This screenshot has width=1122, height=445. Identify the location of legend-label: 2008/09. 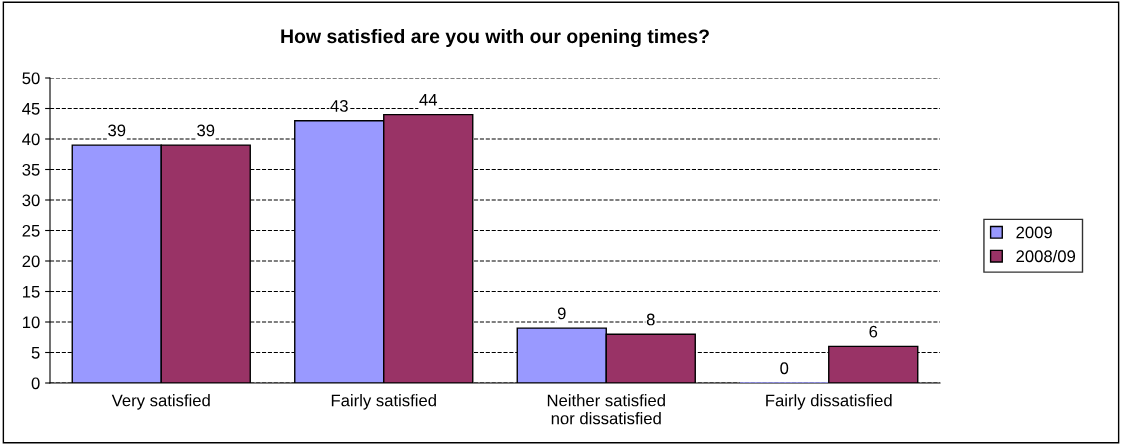
(1046, 256).